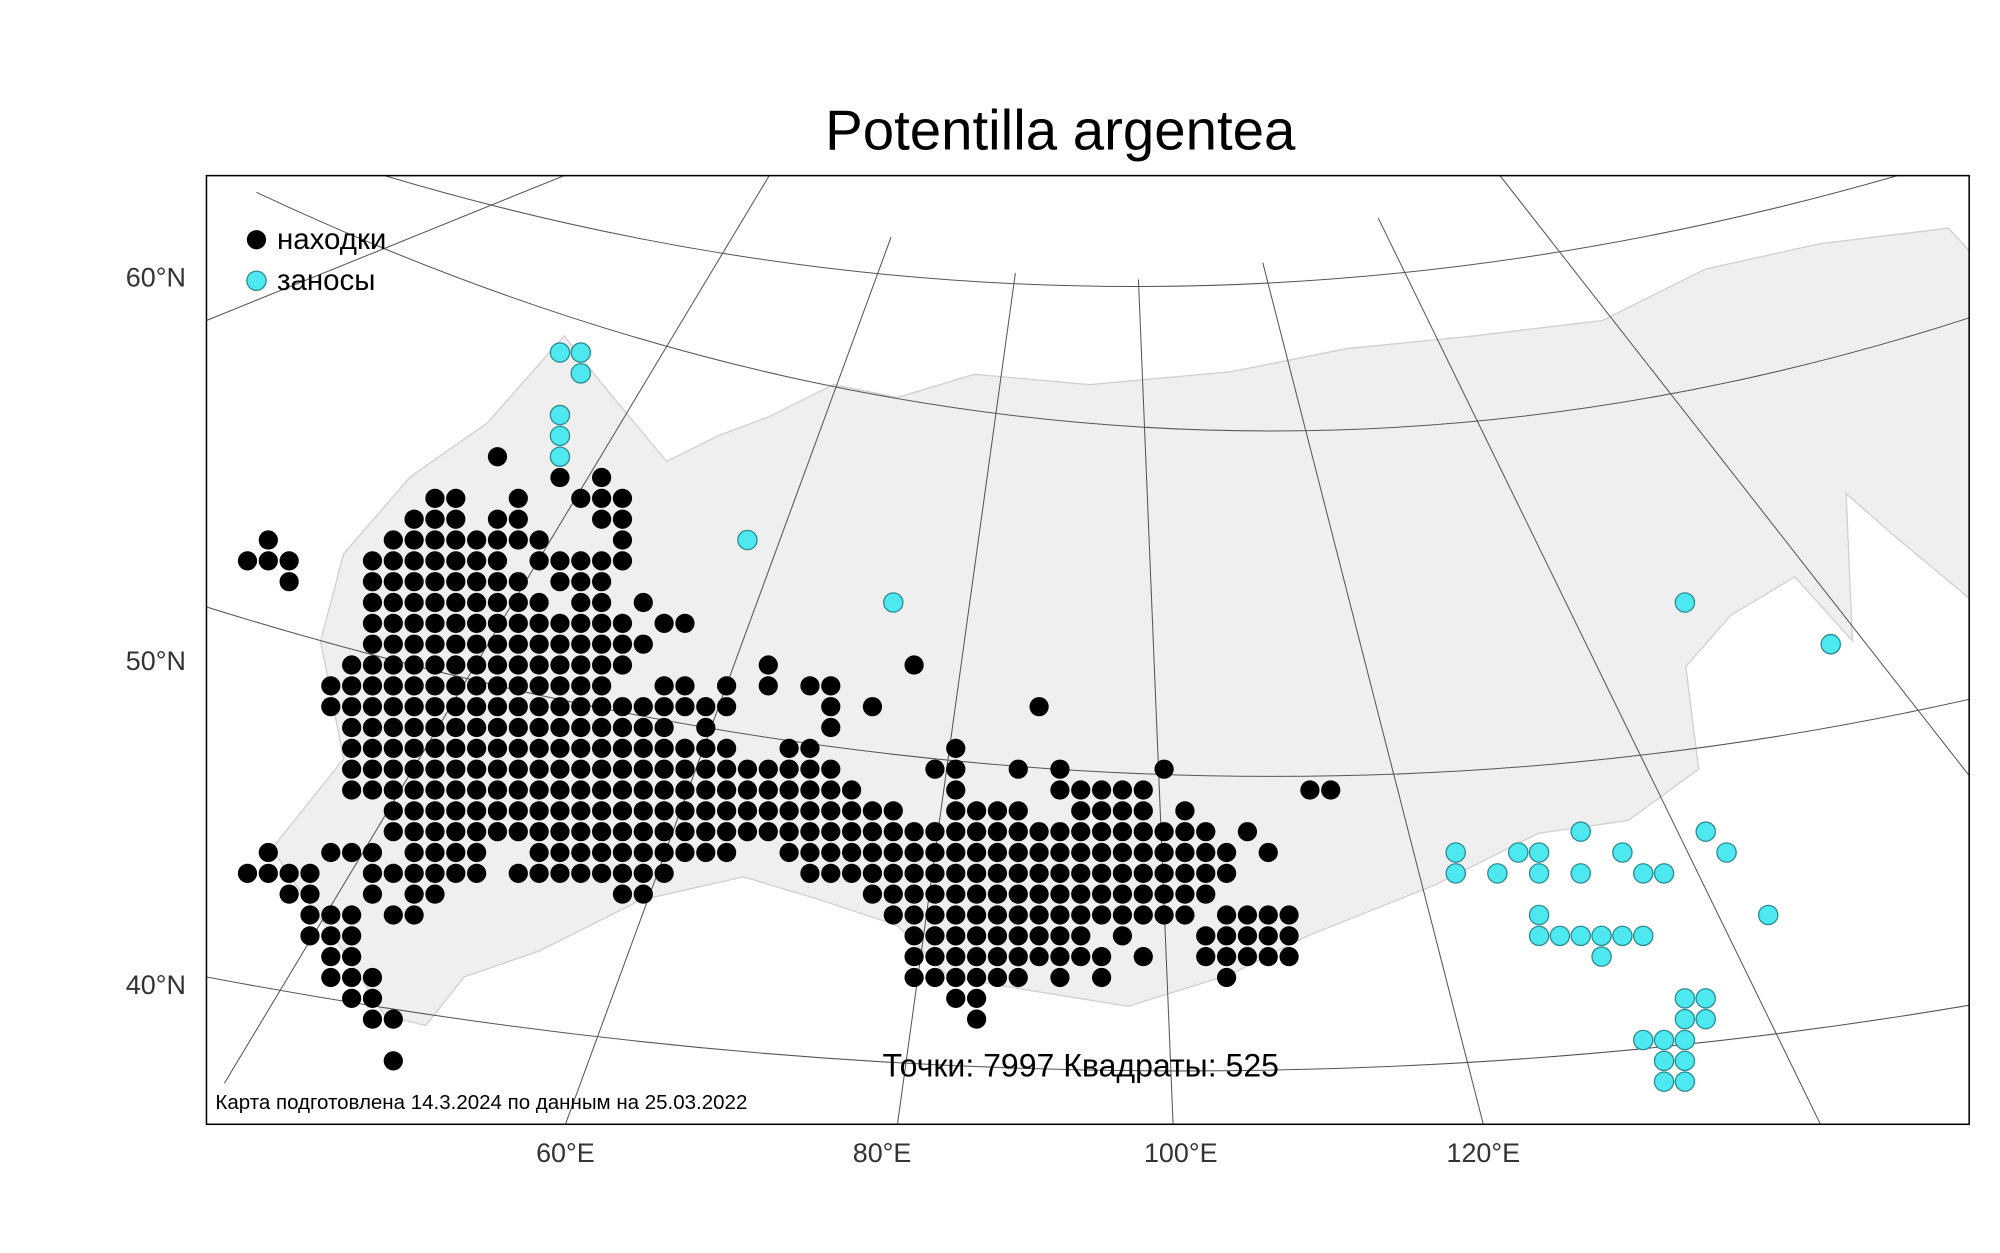 Image resolution: width=2000 pixels, height=1253 pixels. Describe the element at coordinates (1483, 1153) in the screenshot. I see `lon-label: 120°E` at that location.